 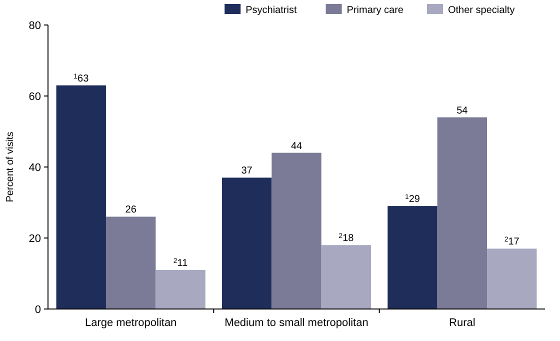 I want to click on data-label: 26, so click(x=131, y=210).